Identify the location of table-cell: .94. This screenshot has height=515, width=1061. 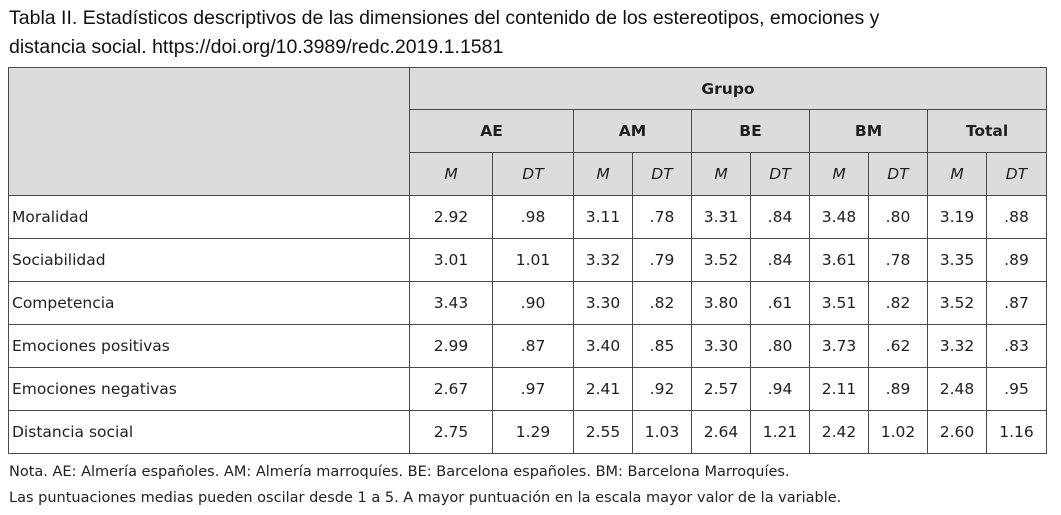
(780, 389).